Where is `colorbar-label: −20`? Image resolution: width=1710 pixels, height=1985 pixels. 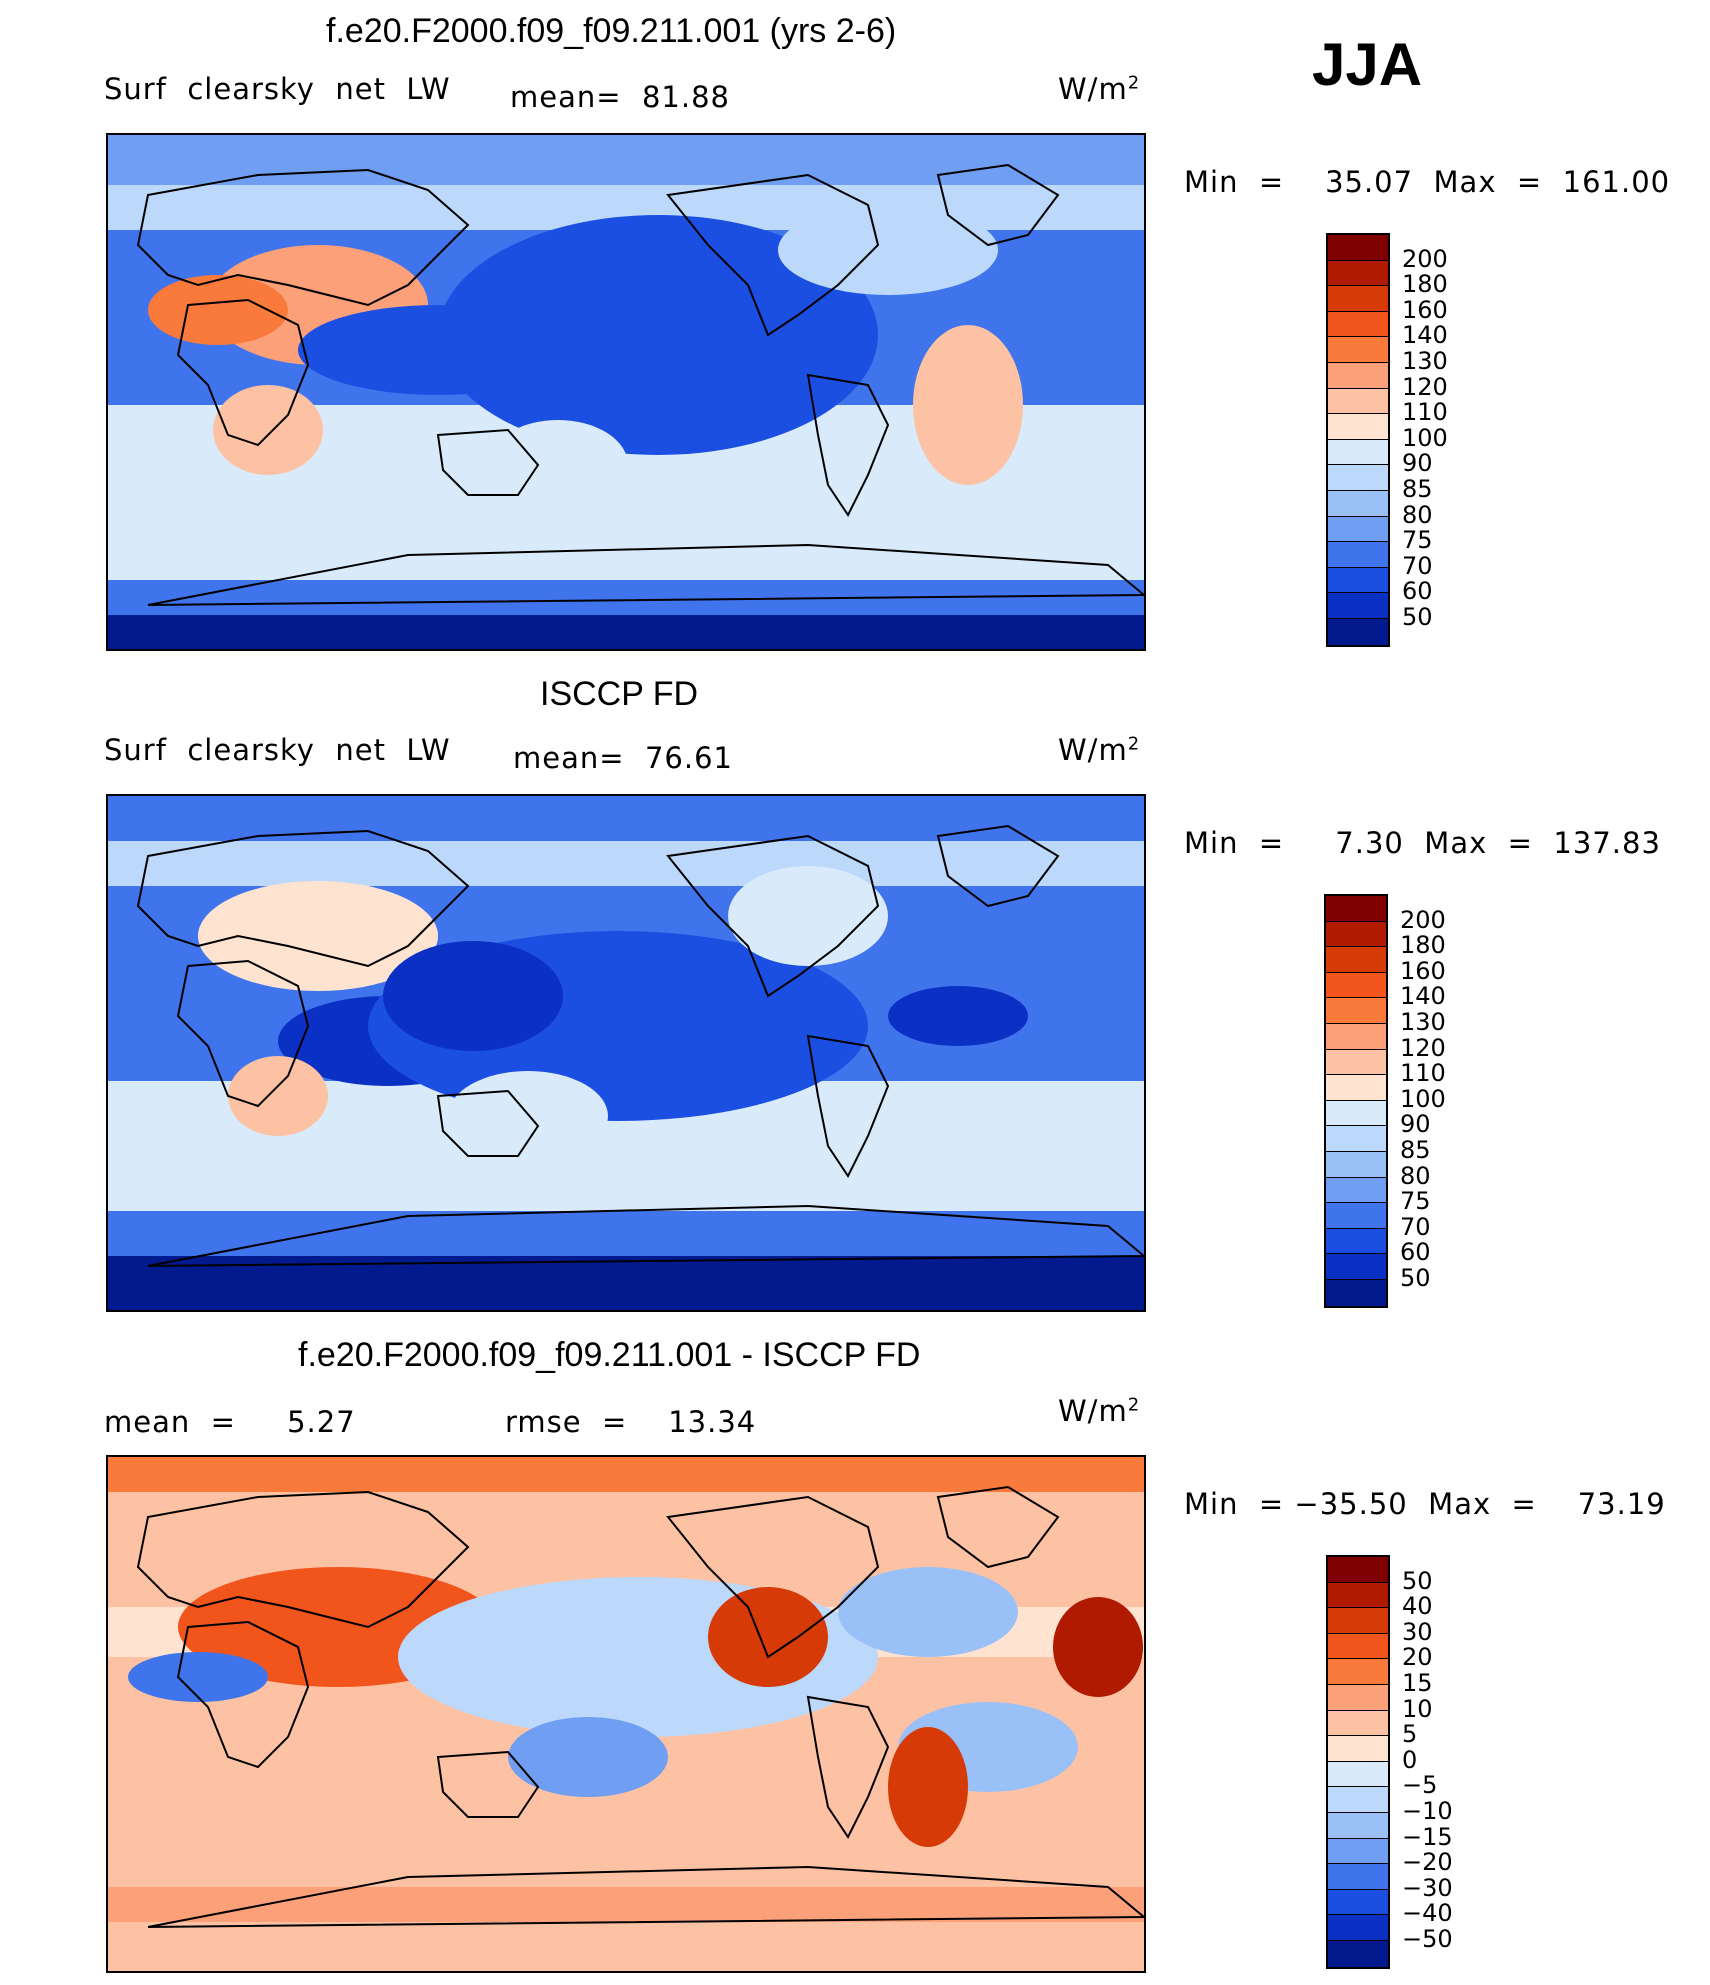 colorbar-label: −20 is located at coordinates (1427, 1862).